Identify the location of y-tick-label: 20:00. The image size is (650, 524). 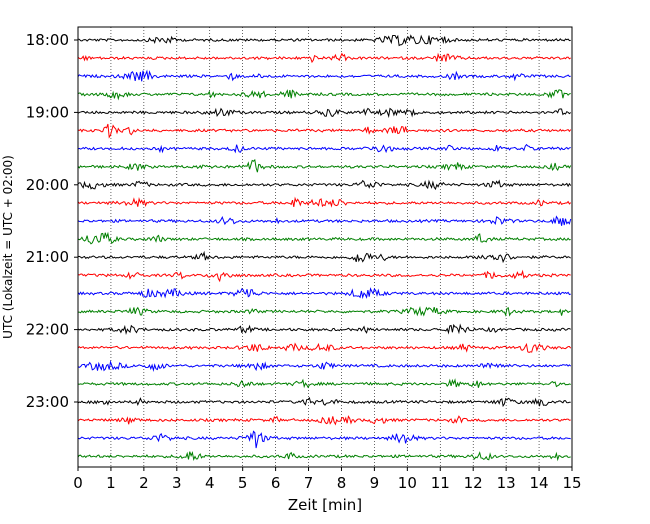
(47, 185).